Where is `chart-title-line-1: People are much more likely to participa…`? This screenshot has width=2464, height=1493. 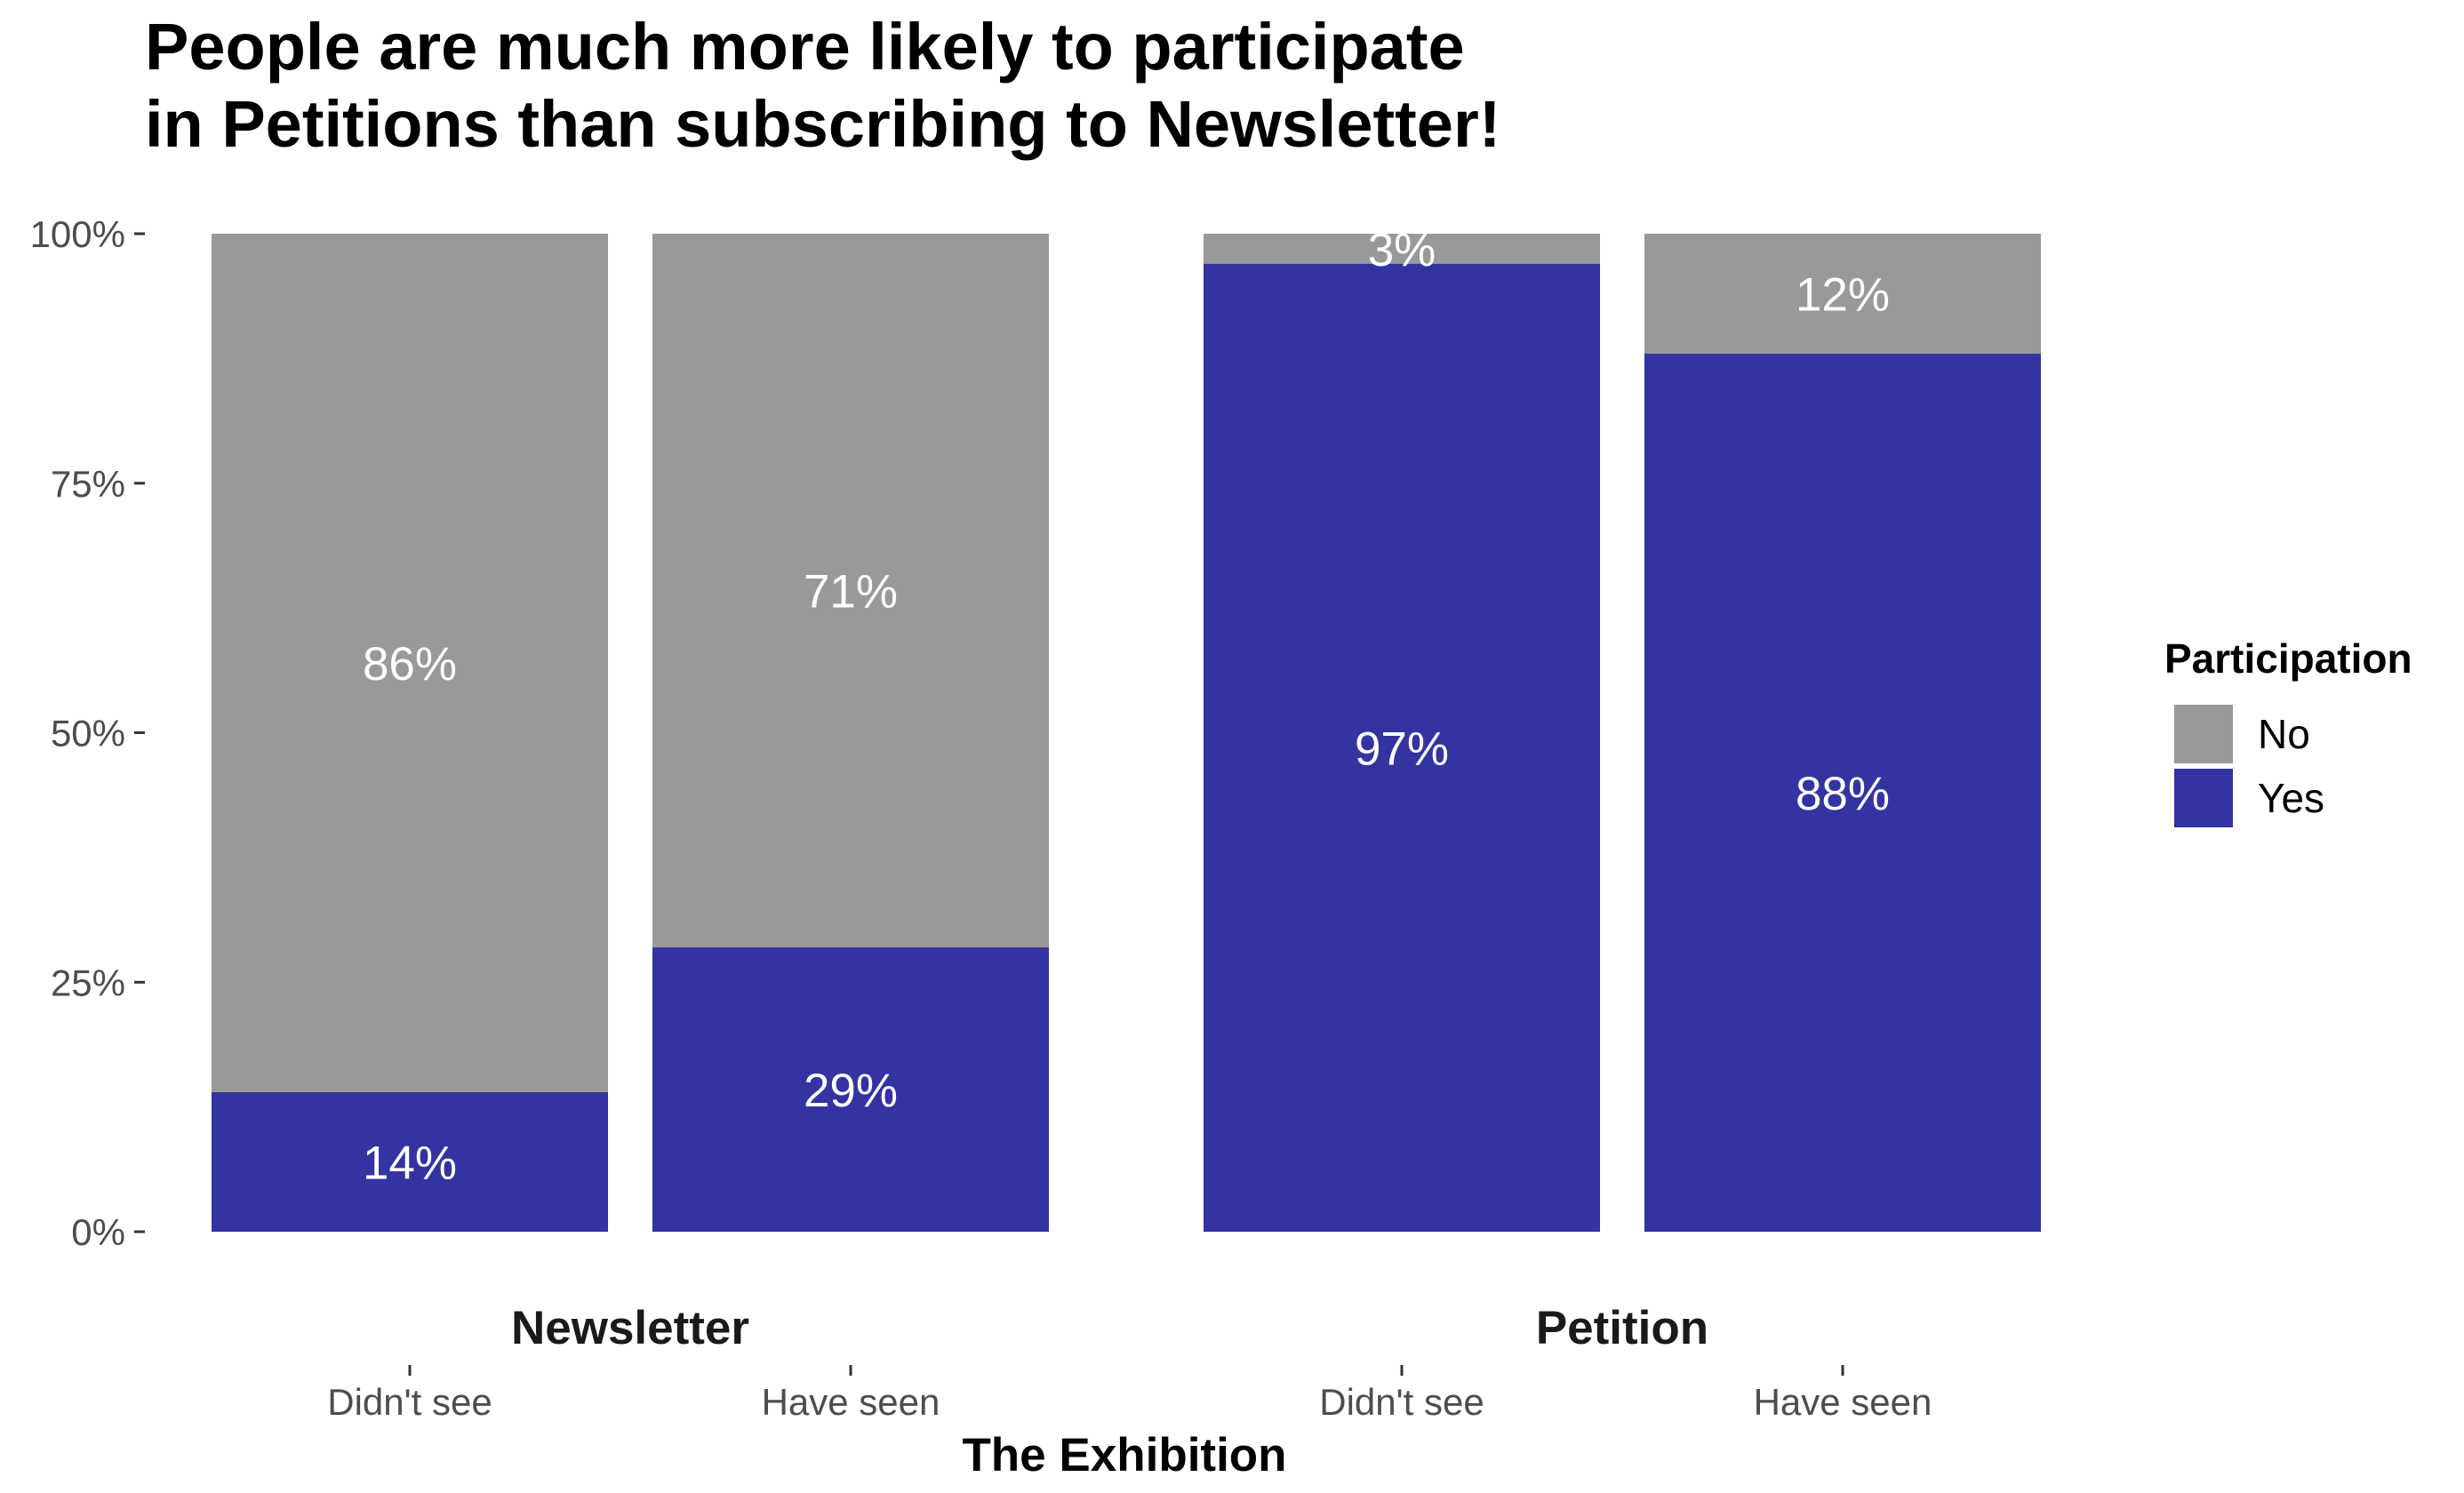
chart-title-line-1: People are much more likely to participa… is located at coordinates (805, 47).